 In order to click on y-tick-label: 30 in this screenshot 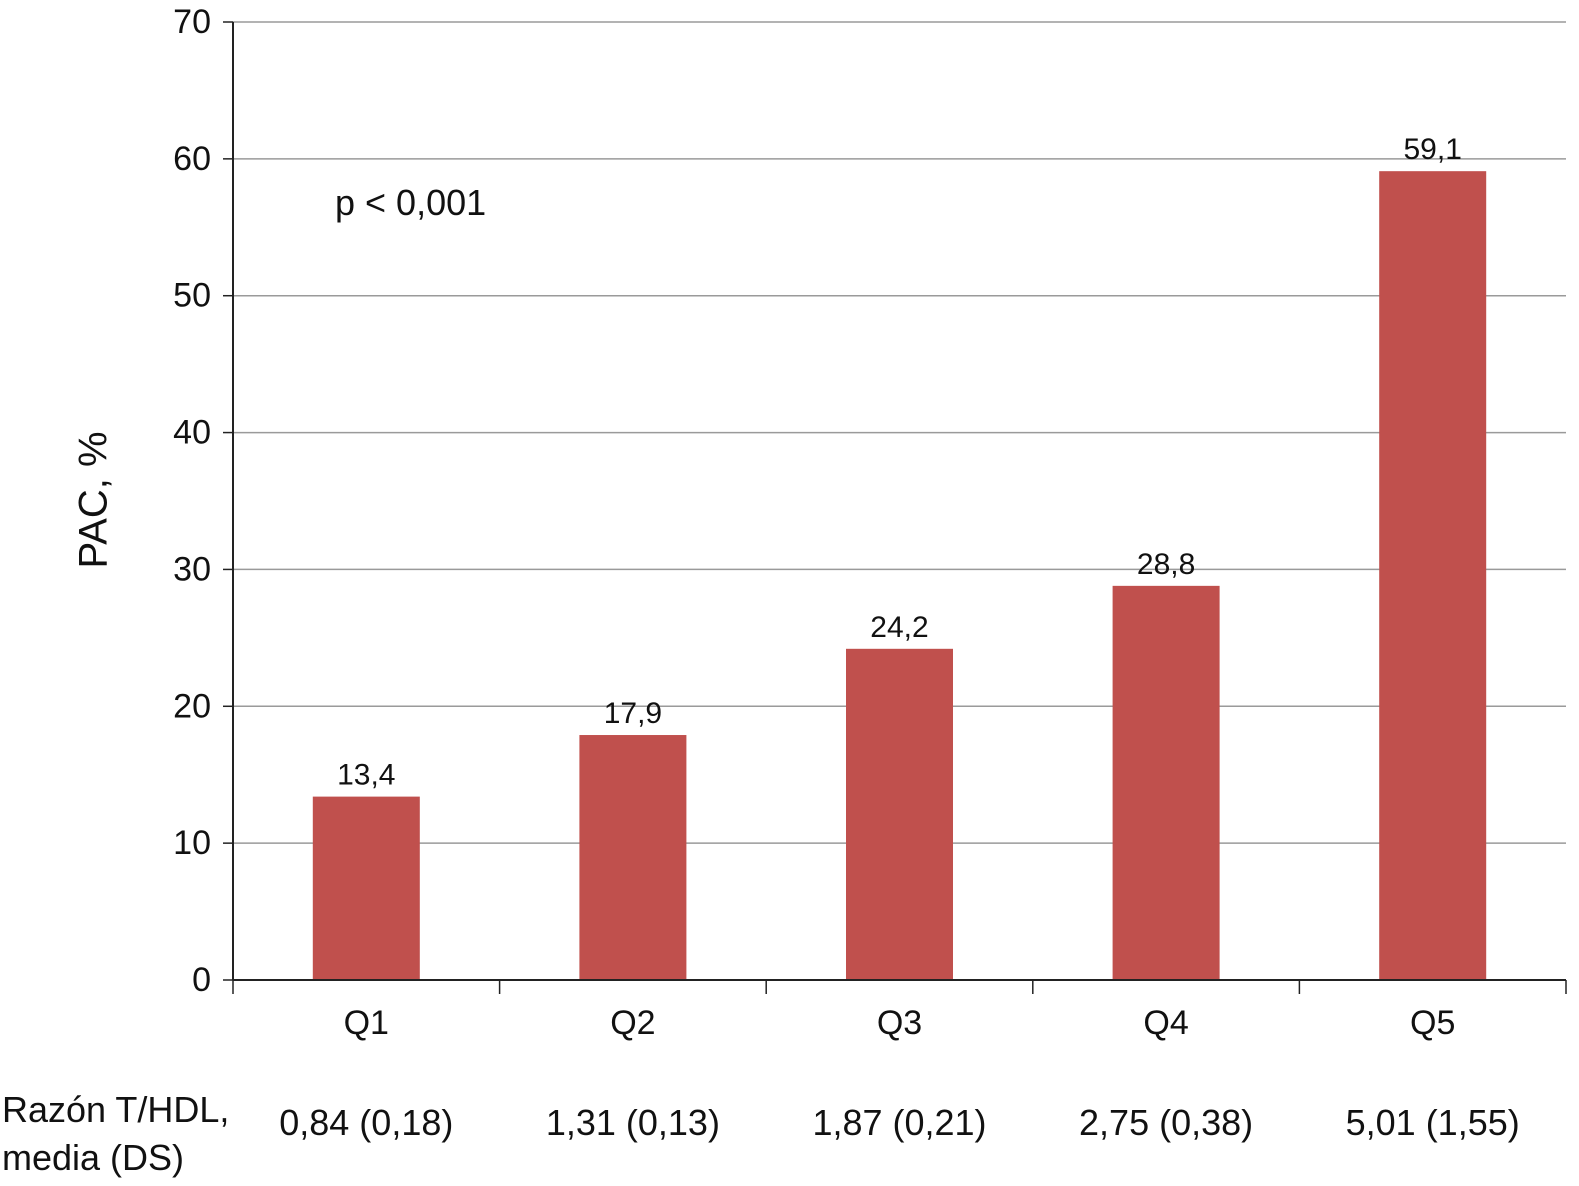, I will do `click(192, 569)`.